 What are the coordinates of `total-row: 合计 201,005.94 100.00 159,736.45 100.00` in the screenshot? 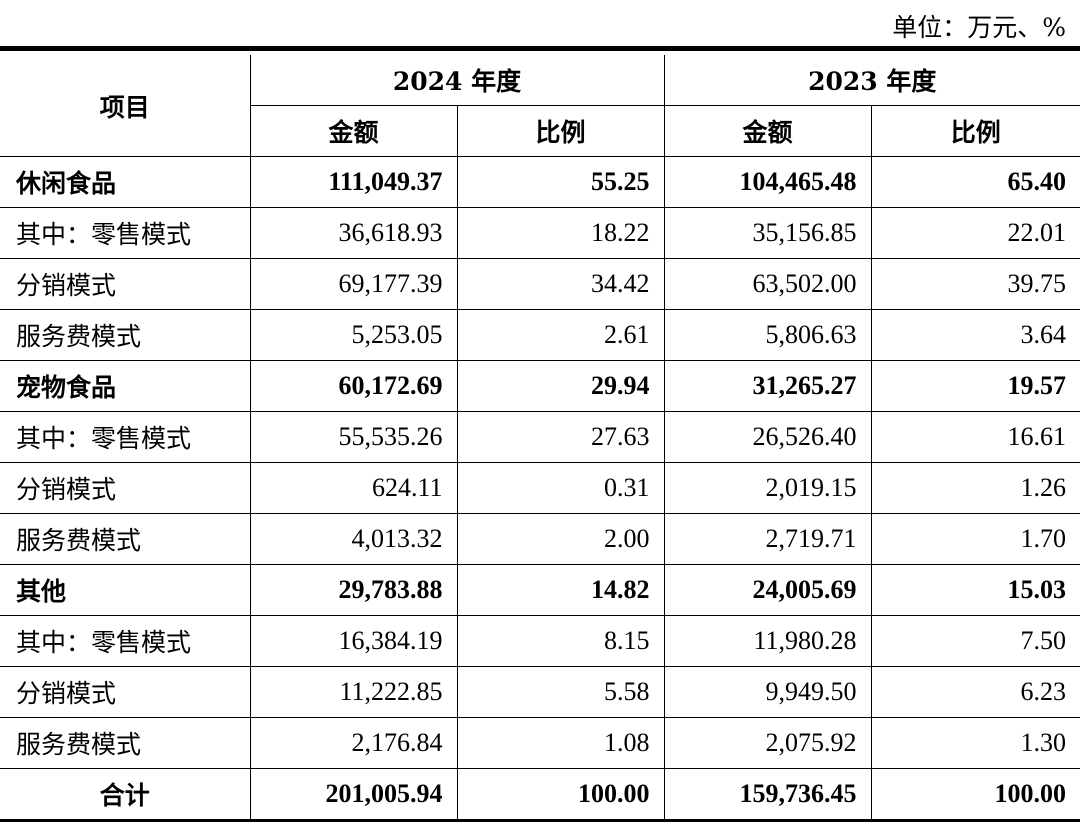 It's located at (540, 795).